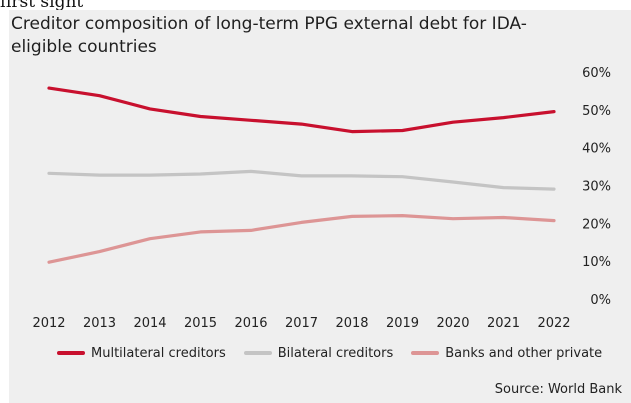 The image size is (631, 403). Describe the element at coordinates (48, 323) in the screenshot. I see `x-tick-label: 2012` at that location.